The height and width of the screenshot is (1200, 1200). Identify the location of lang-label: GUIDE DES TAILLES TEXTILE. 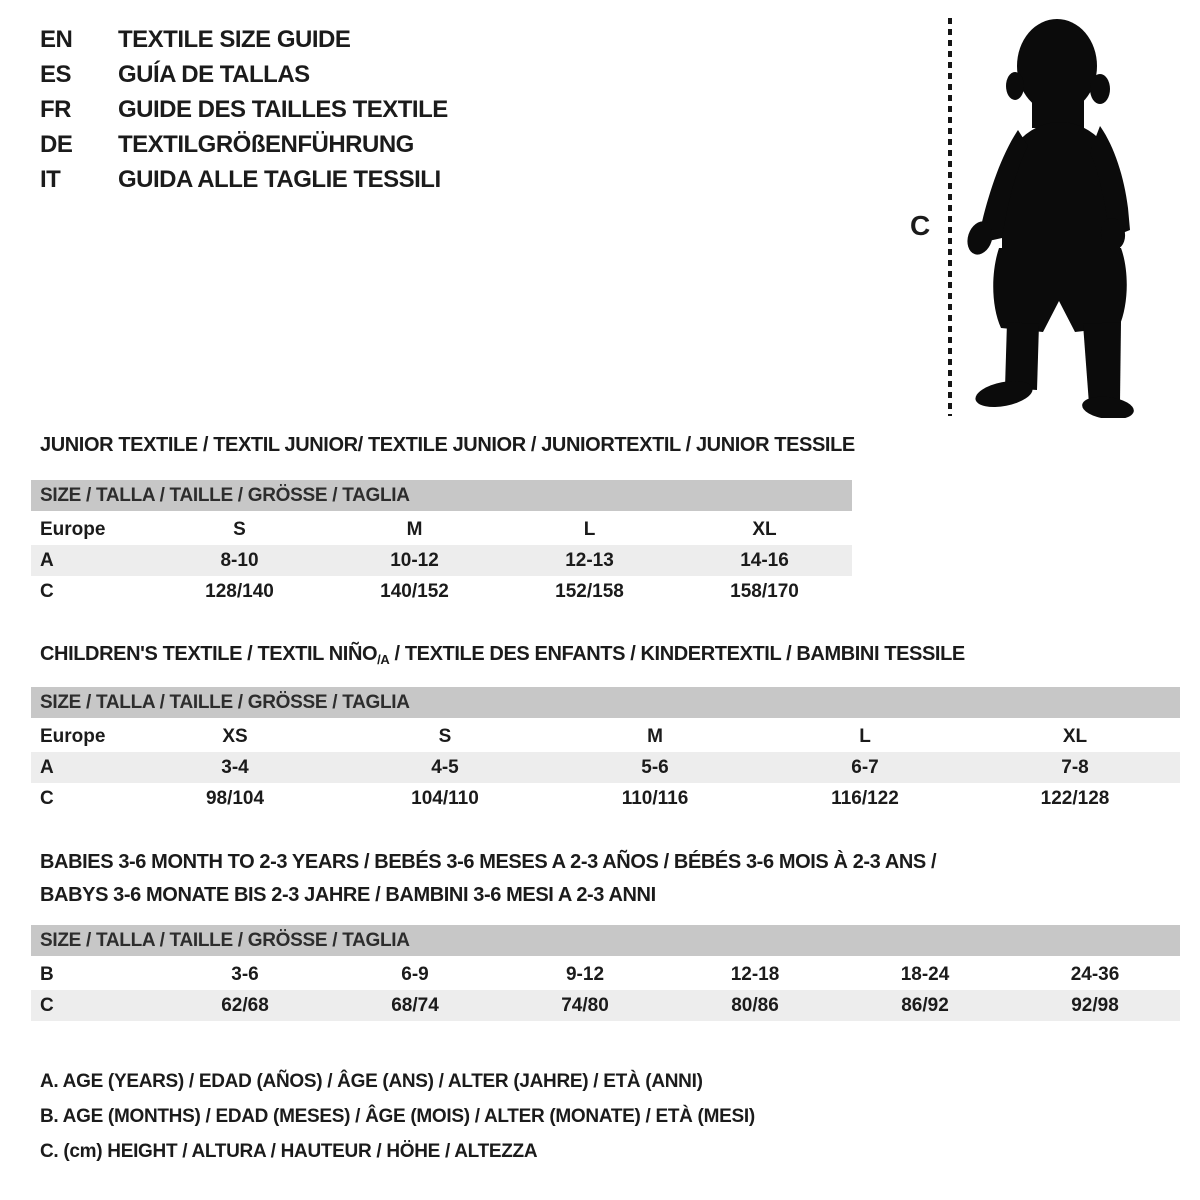
(283, 109).